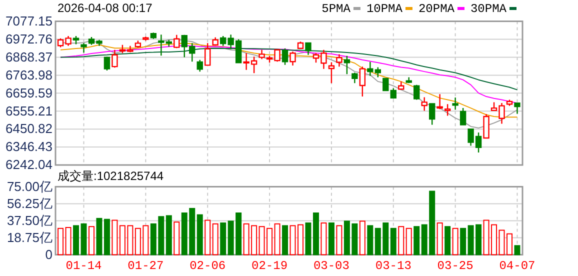  What do you see at coordinates (455, 266) in the screenshot?
I see `x-tick-label: 03-25` at bounding box center [455, 266].